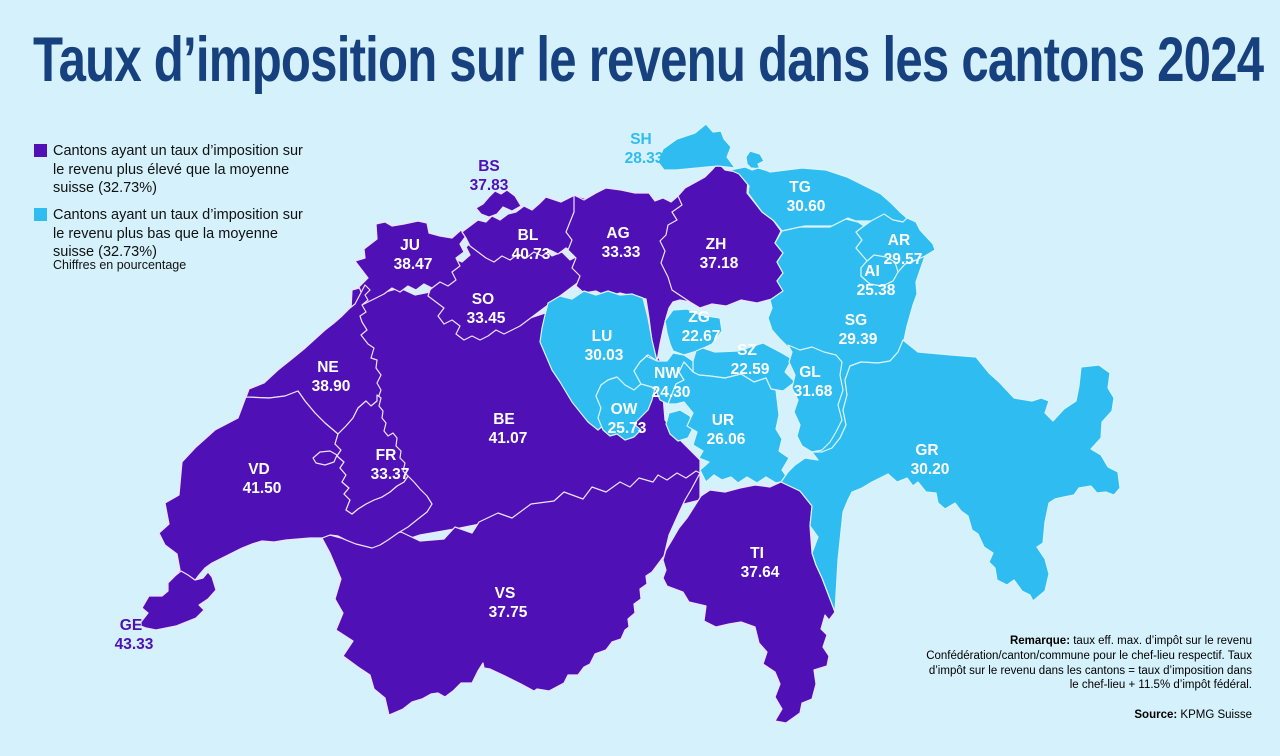 This screenshot has height=756, width=1280. I want to click on svg-text: AI, so click(872, 271).